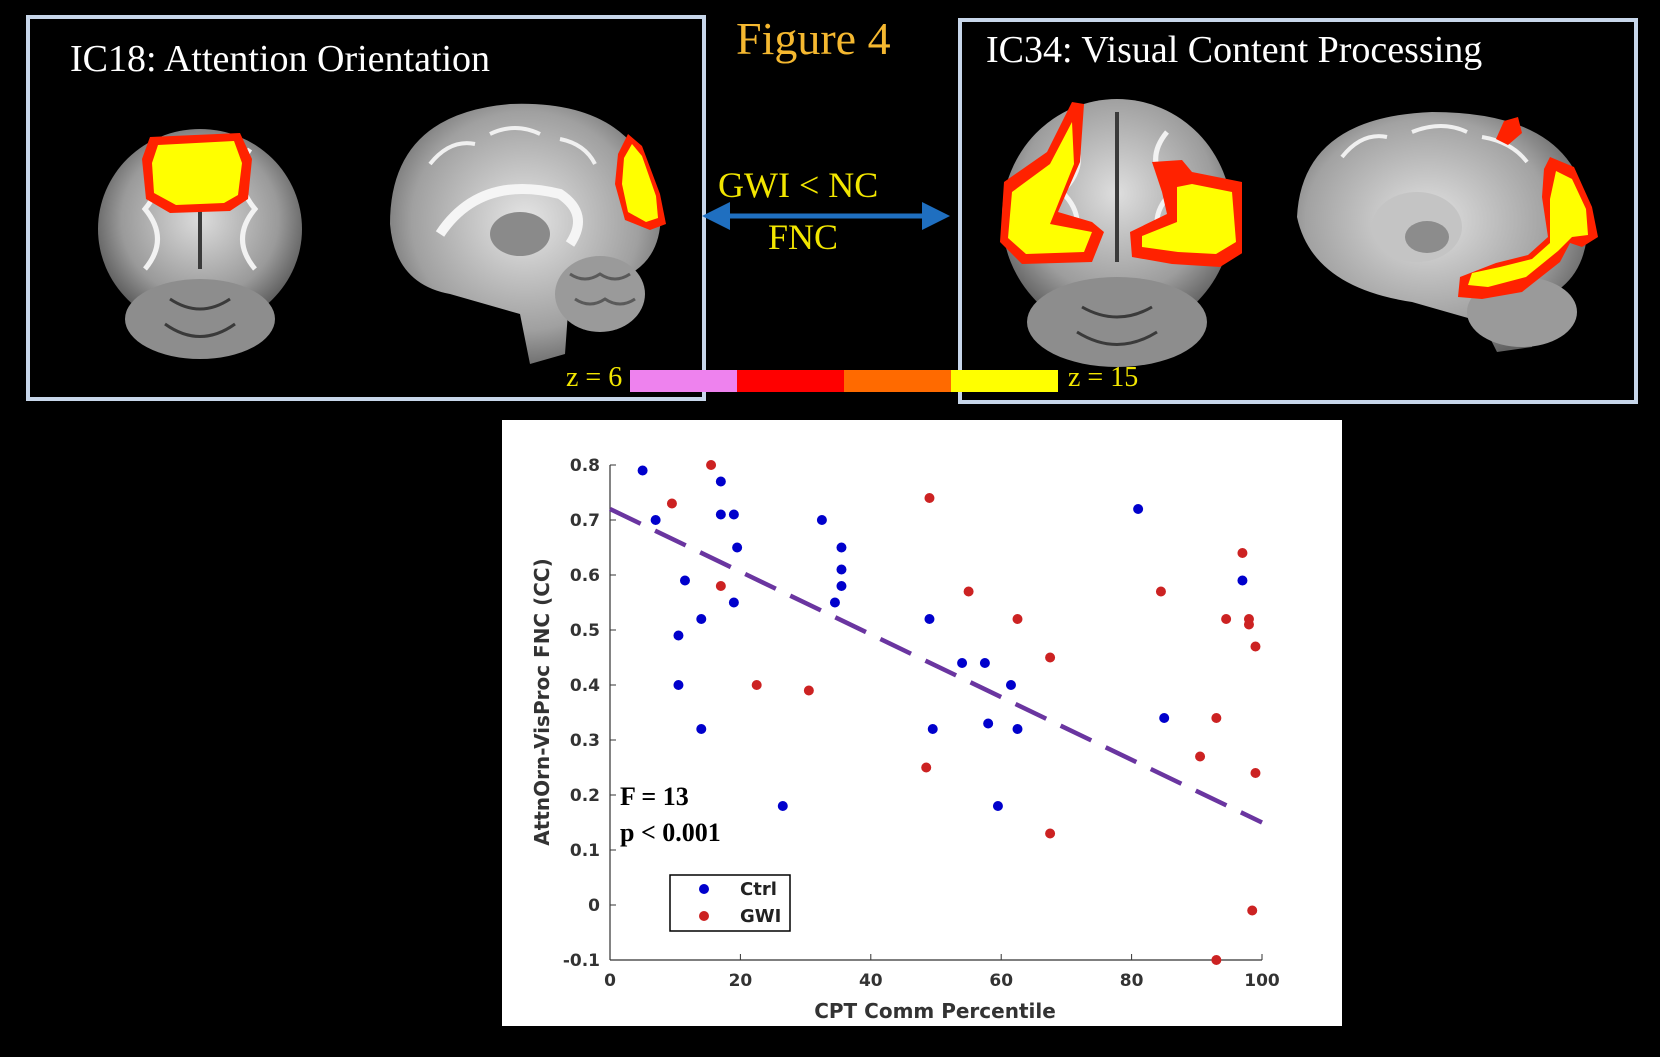  What do you see at coordinates (585, 686) in the screenshot?
I see `y-tick-label: 0.4` at bounding box center [585, 686].